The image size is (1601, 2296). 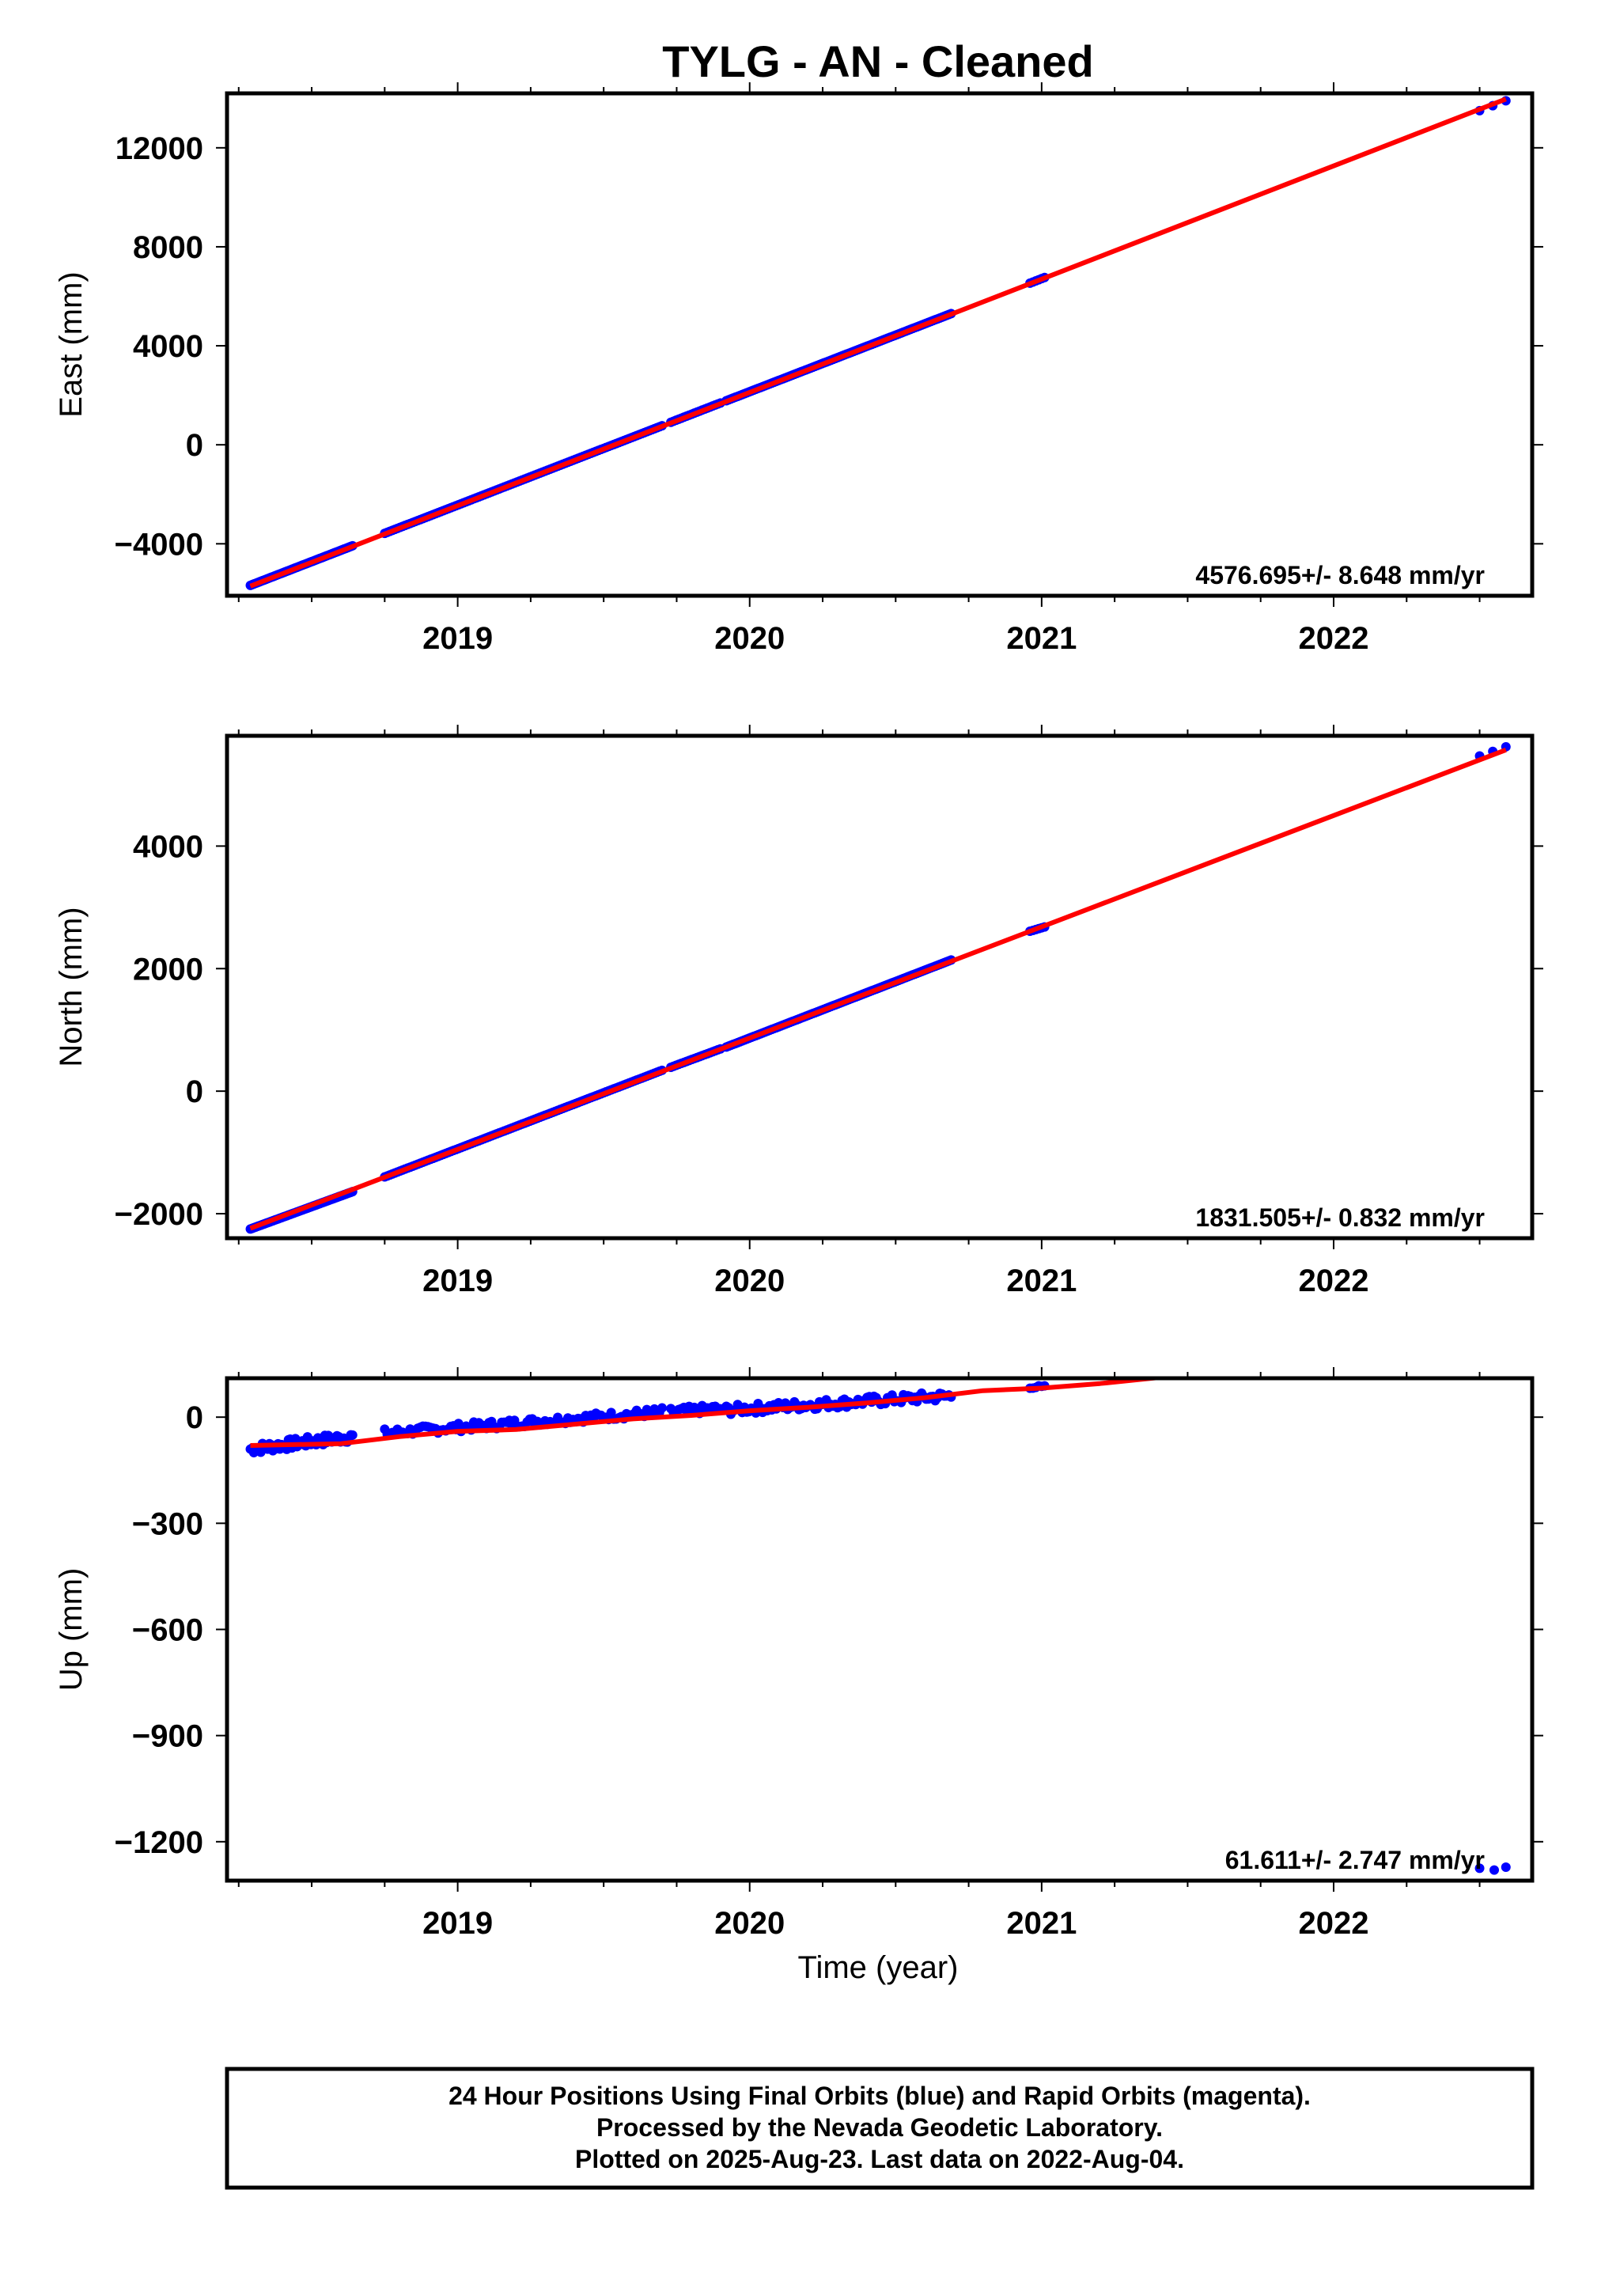 I want to click on north-y-axis-label: North (mm), so click(x=71, y=987).